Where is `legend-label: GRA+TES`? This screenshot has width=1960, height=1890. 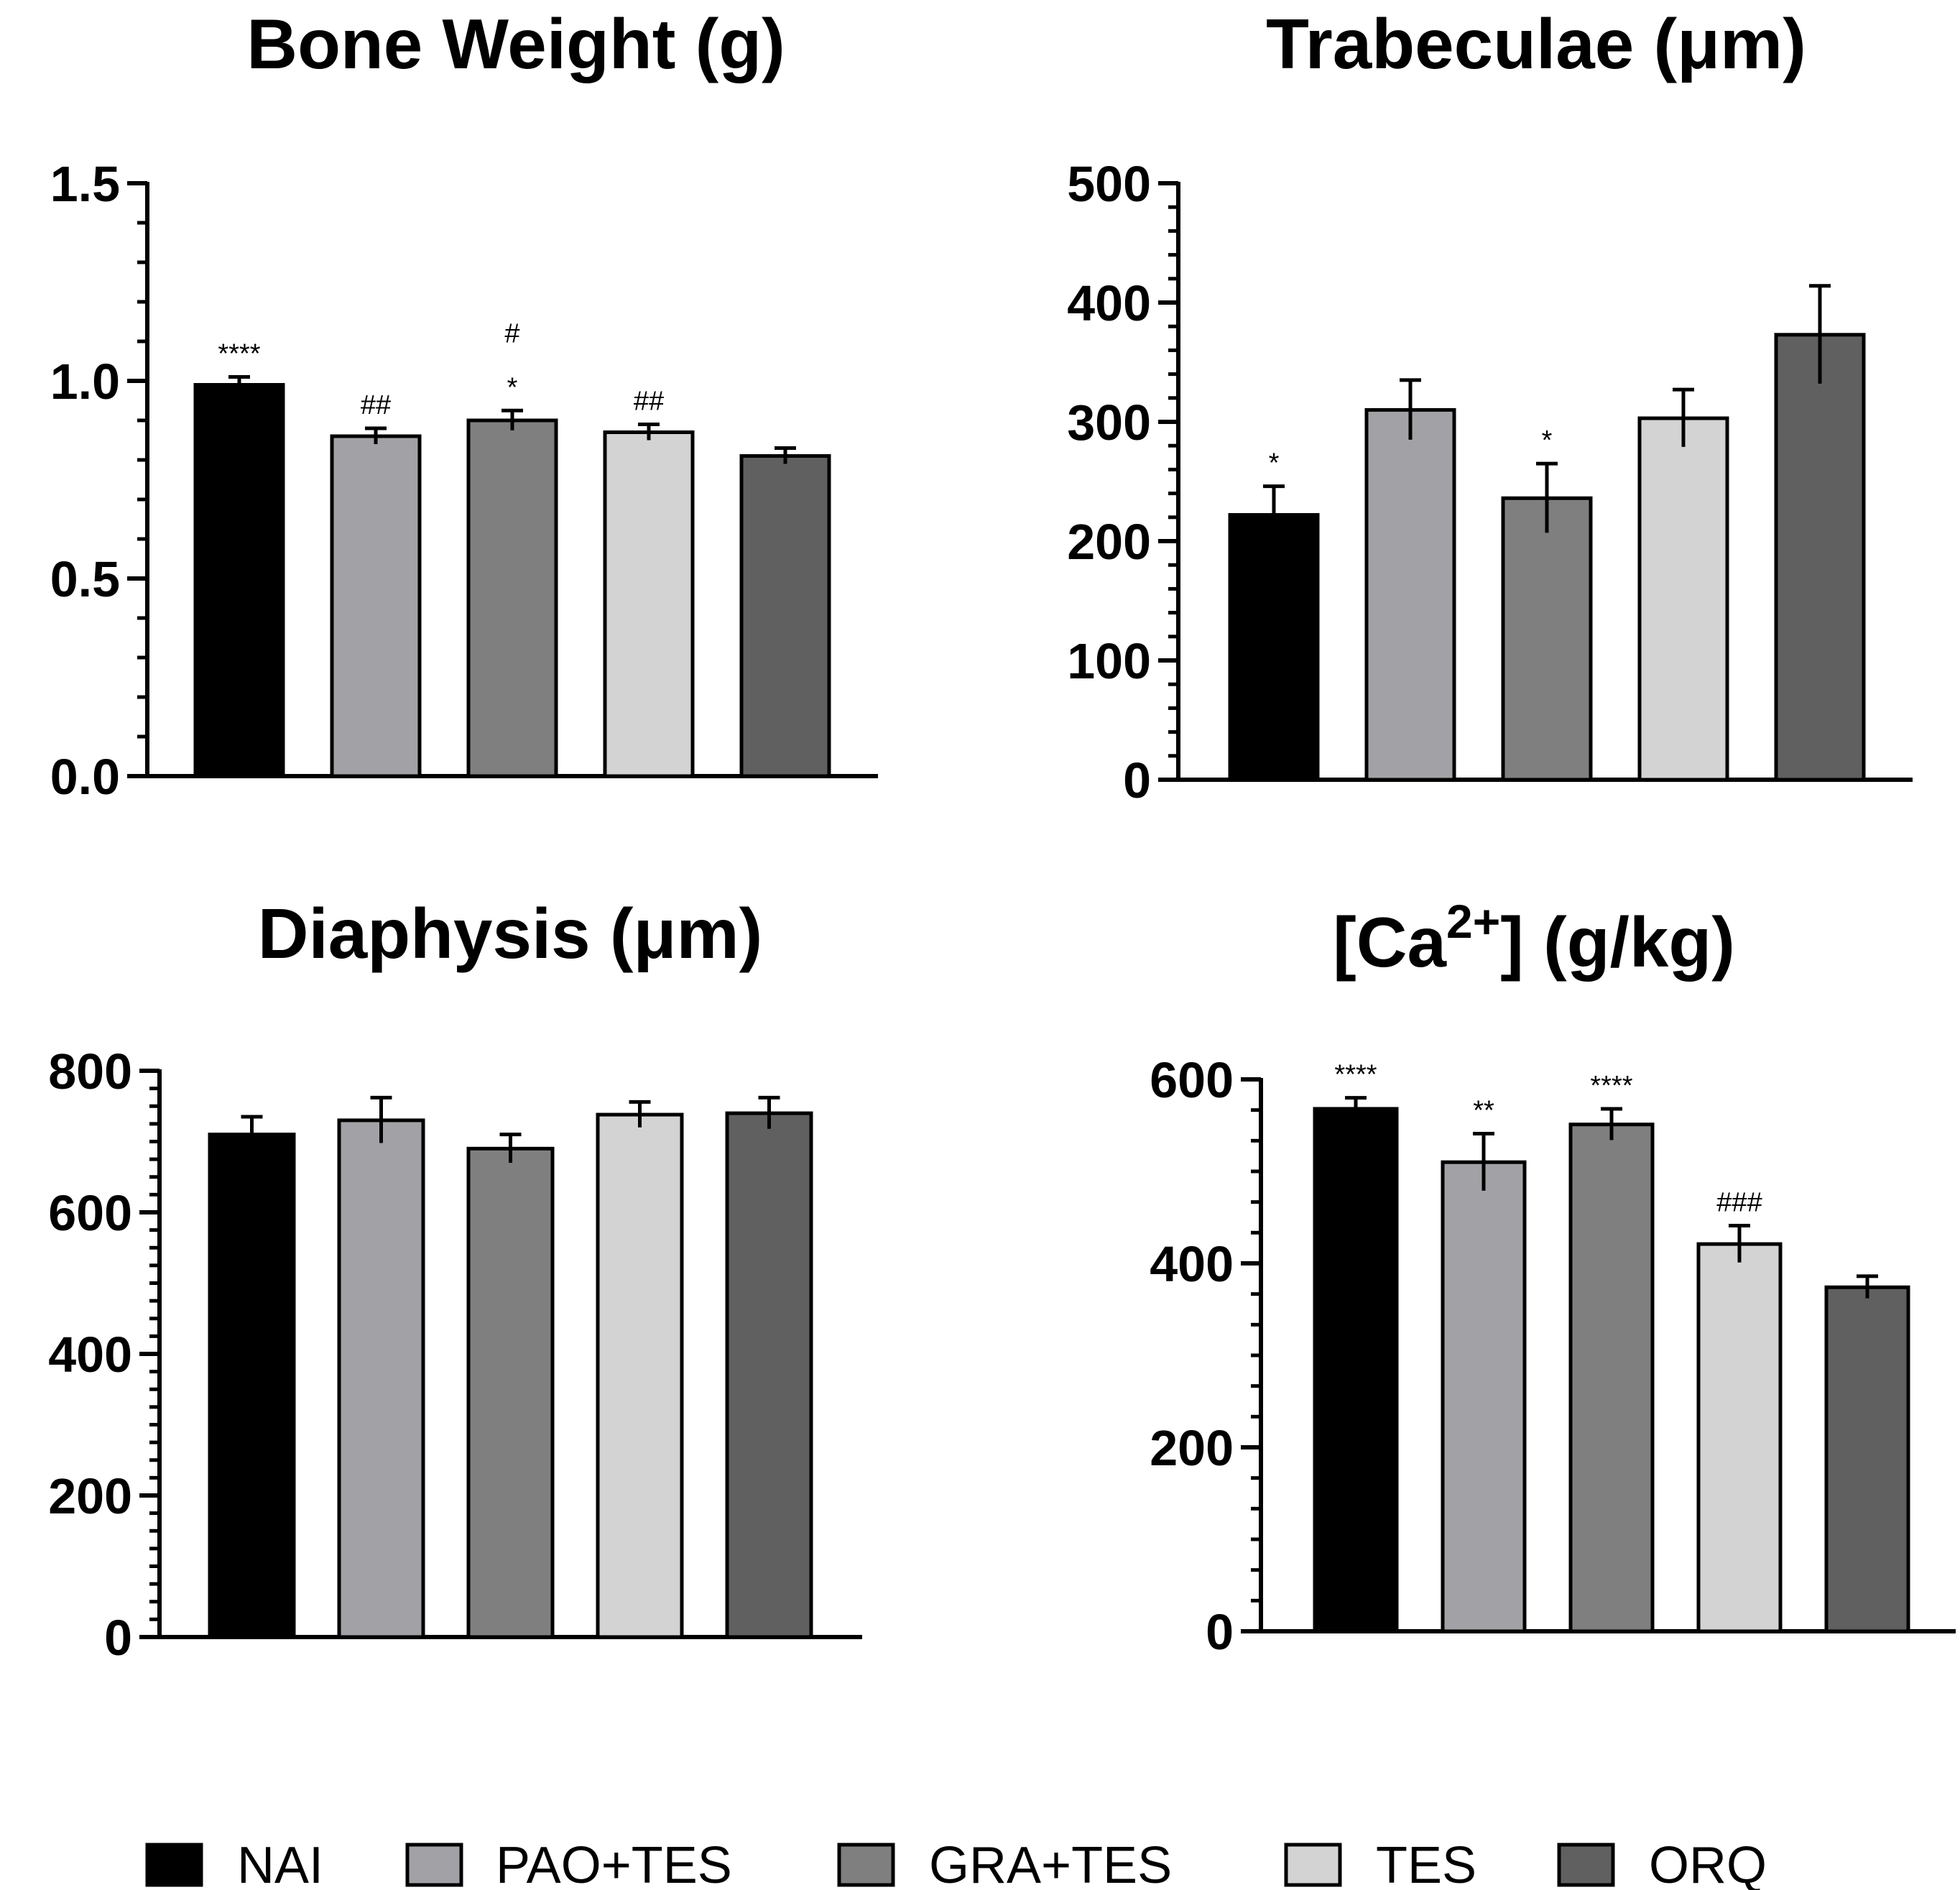 legend-label: GRA+TES is located at coordinates (1050, 1863).